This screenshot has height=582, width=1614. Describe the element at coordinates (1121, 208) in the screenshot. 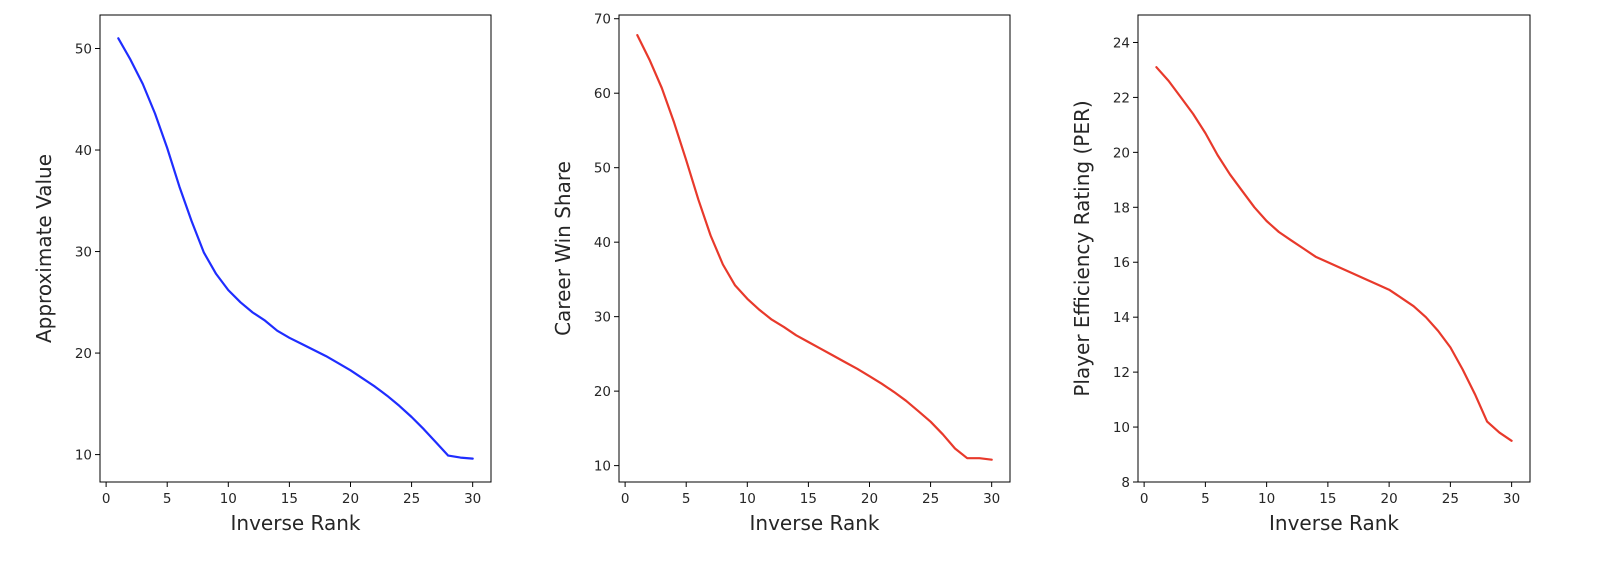

I see `y-tick-label: 18` at that location.